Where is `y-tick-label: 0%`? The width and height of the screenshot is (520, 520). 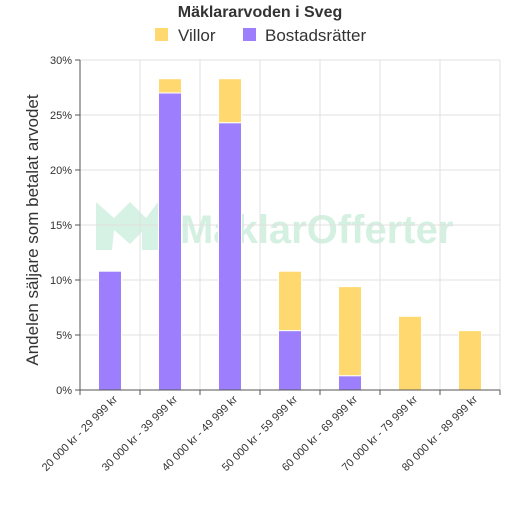
y-tick-label: 0% is located at coordinates (64, 391).